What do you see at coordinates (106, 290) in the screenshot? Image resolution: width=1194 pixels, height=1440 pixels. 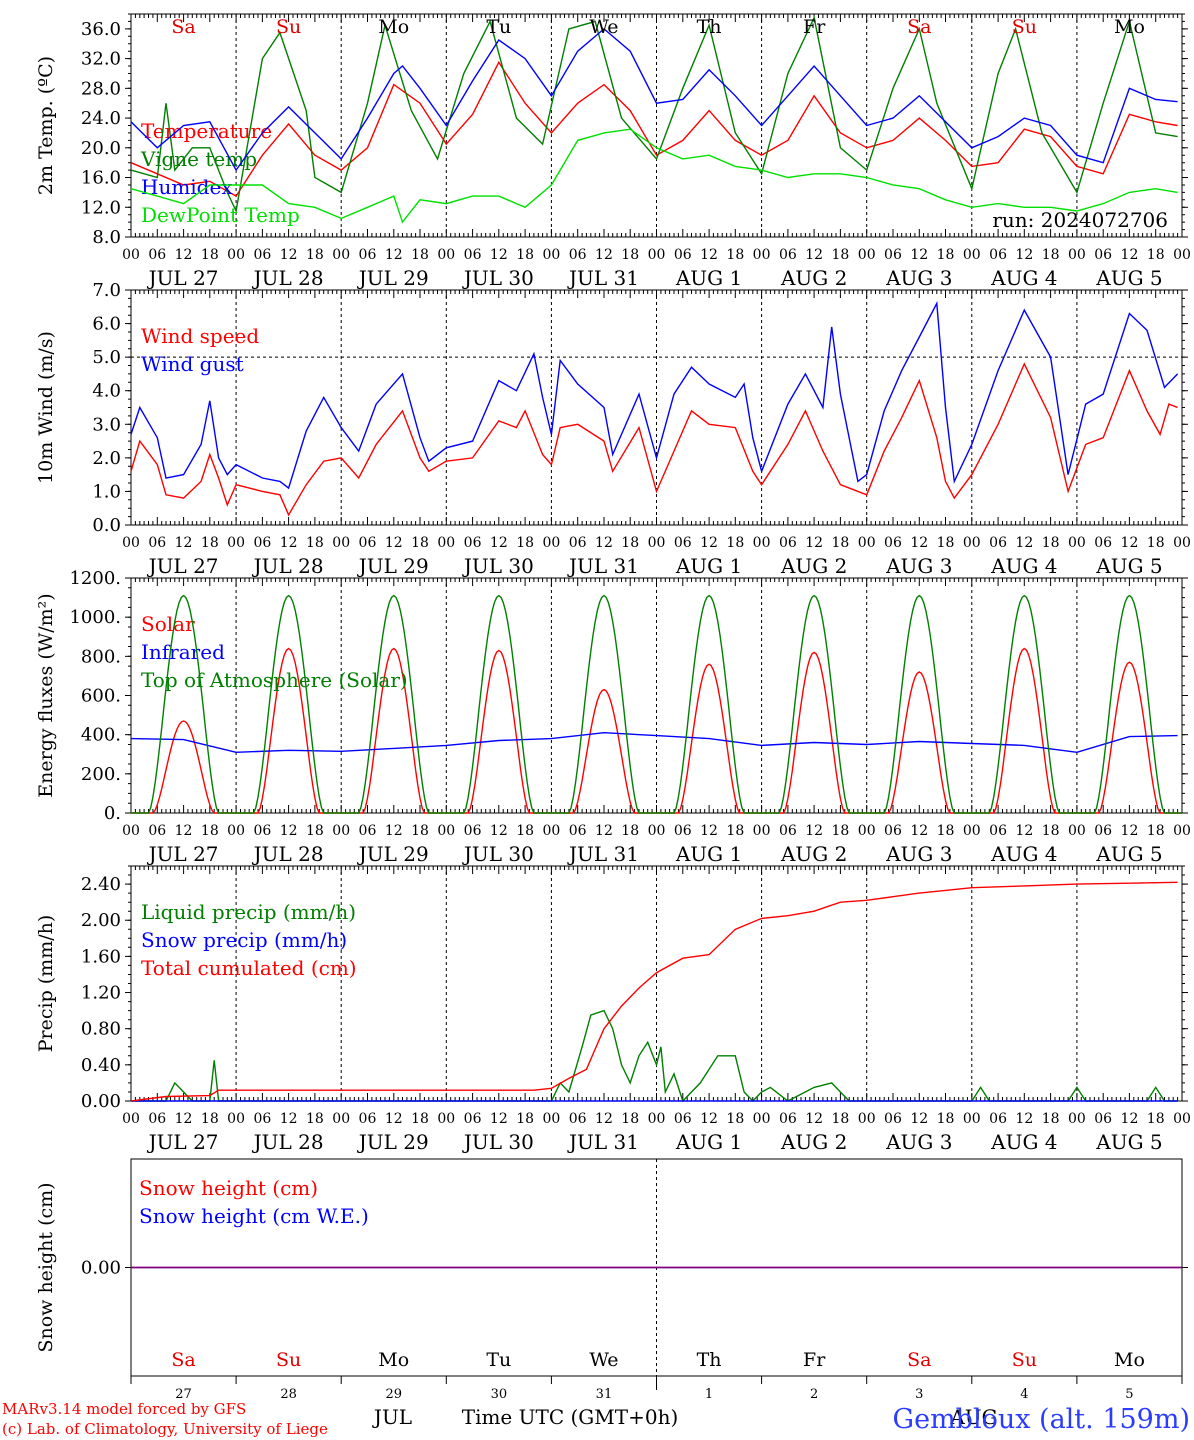 I see `y-tick-label: 7.0` at bounding box center [106, 290].